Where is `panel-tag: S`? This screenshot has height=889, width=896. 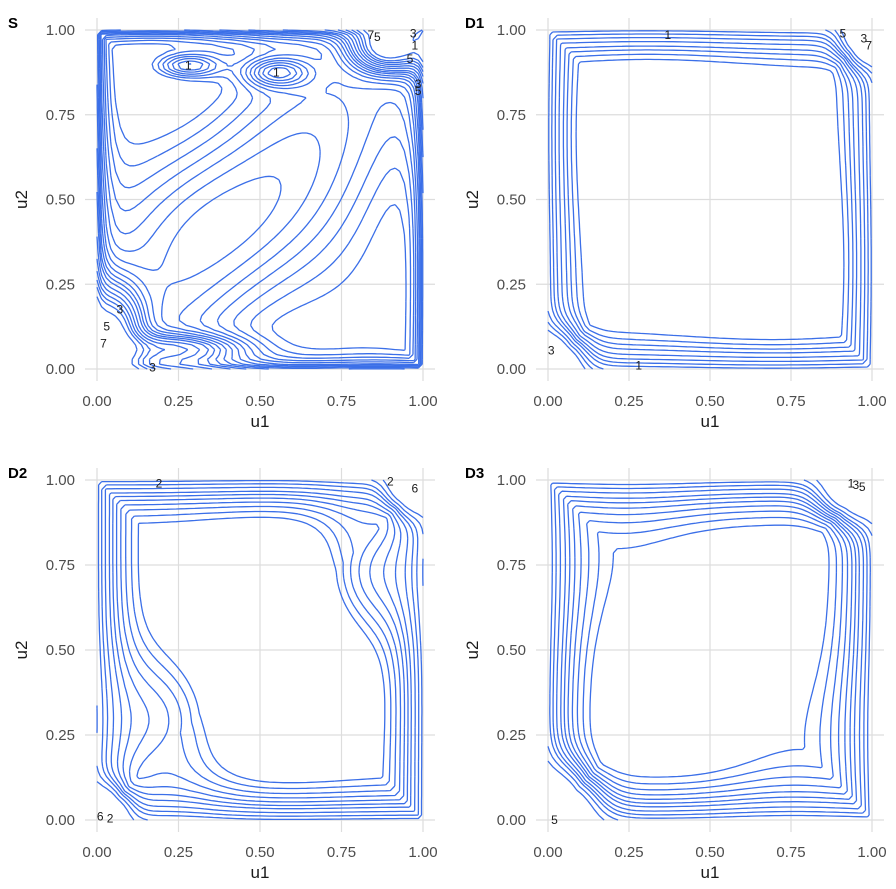
panel-tag: S is located at coordinates (13, 23).